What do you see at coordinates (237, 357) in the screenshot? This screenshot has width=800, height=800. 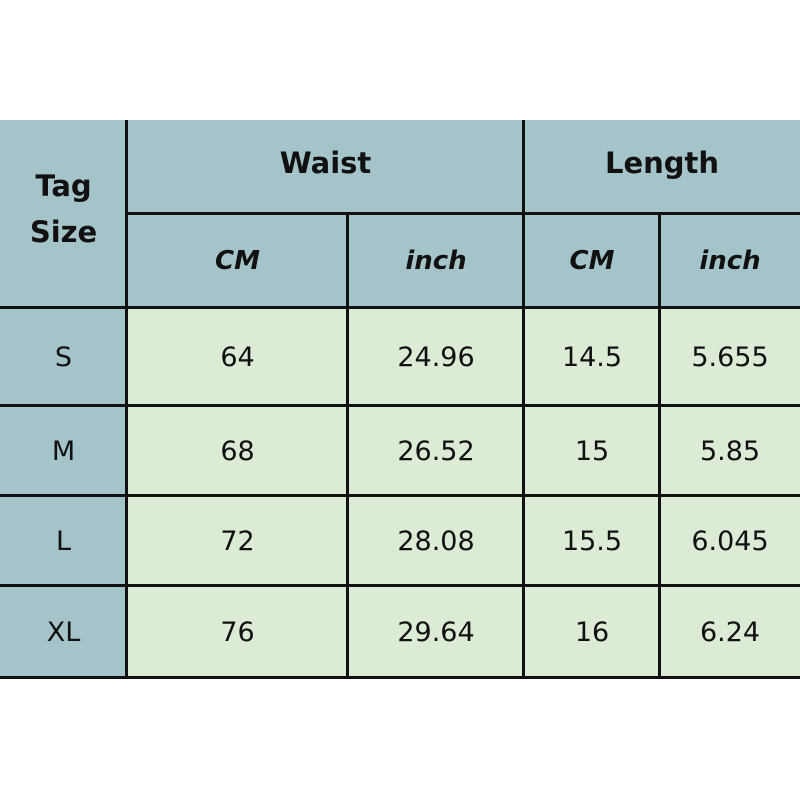 I see `row-waist-cm: 64` at bounding box center [237, 357].